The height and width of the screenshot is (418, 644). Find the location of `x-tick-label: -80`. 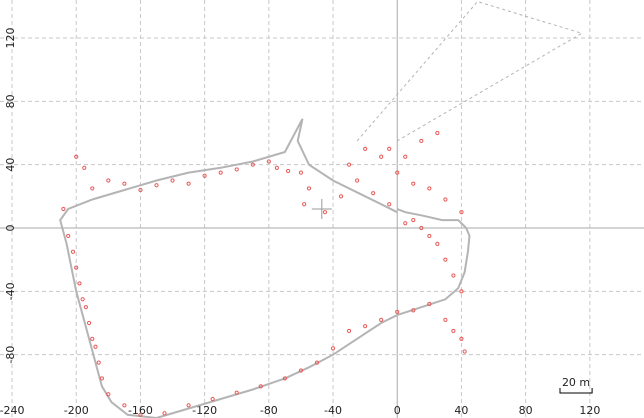

x-tick-label: -80 is located at coordinates (269, 410).